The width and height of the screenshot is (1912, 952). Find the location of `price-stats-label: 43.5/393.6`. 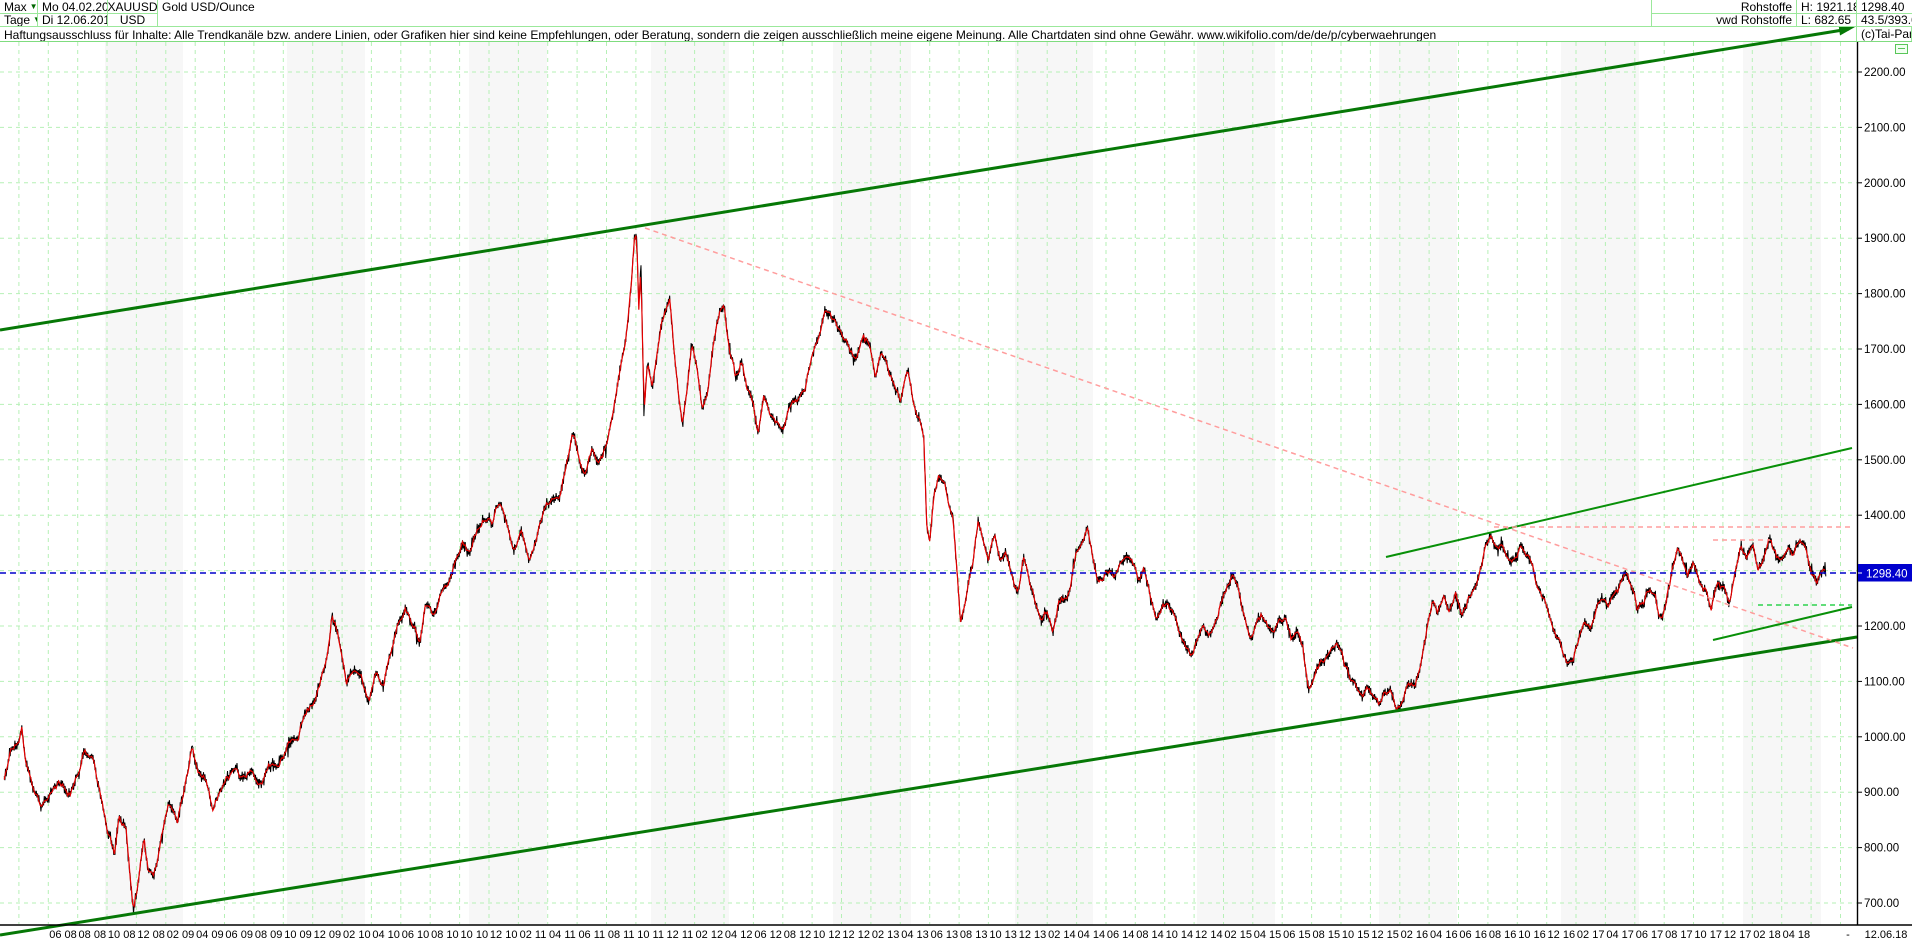

price-stats-label: 43.5/393.6 is located at coordinates (1884, 20).